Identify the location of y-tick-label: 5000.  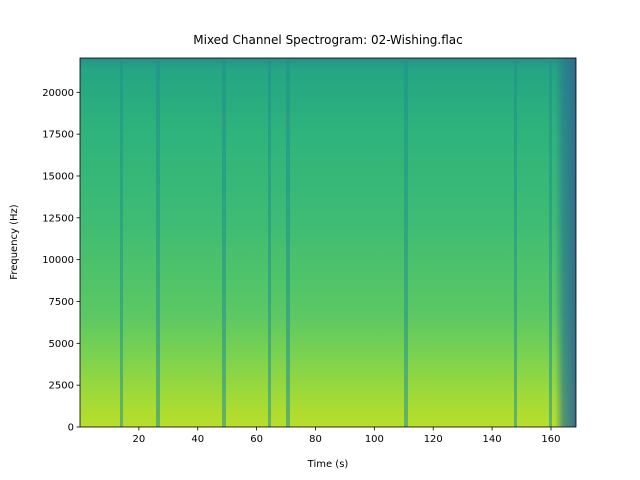
(61, 344).